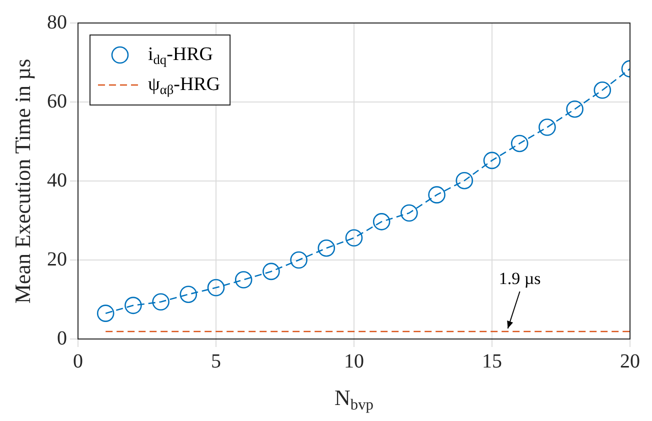 This screenshot has width=652, height=421. I want to click on y-axis-title: Mean Execution Time in µs, so click(22, 181).